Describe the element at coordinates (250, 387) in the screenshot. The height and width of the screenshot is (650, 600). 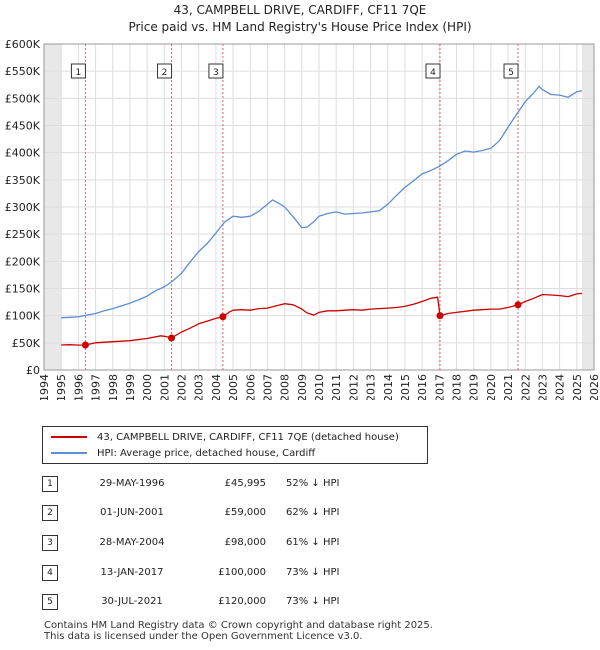
I see `x-tick-label: 2006` at that location.